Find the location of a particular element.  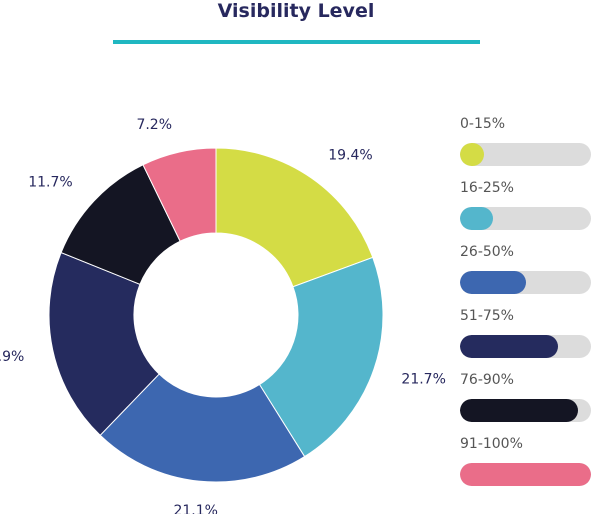

legend-item: 91-100% is located at coordinates (525, 460).